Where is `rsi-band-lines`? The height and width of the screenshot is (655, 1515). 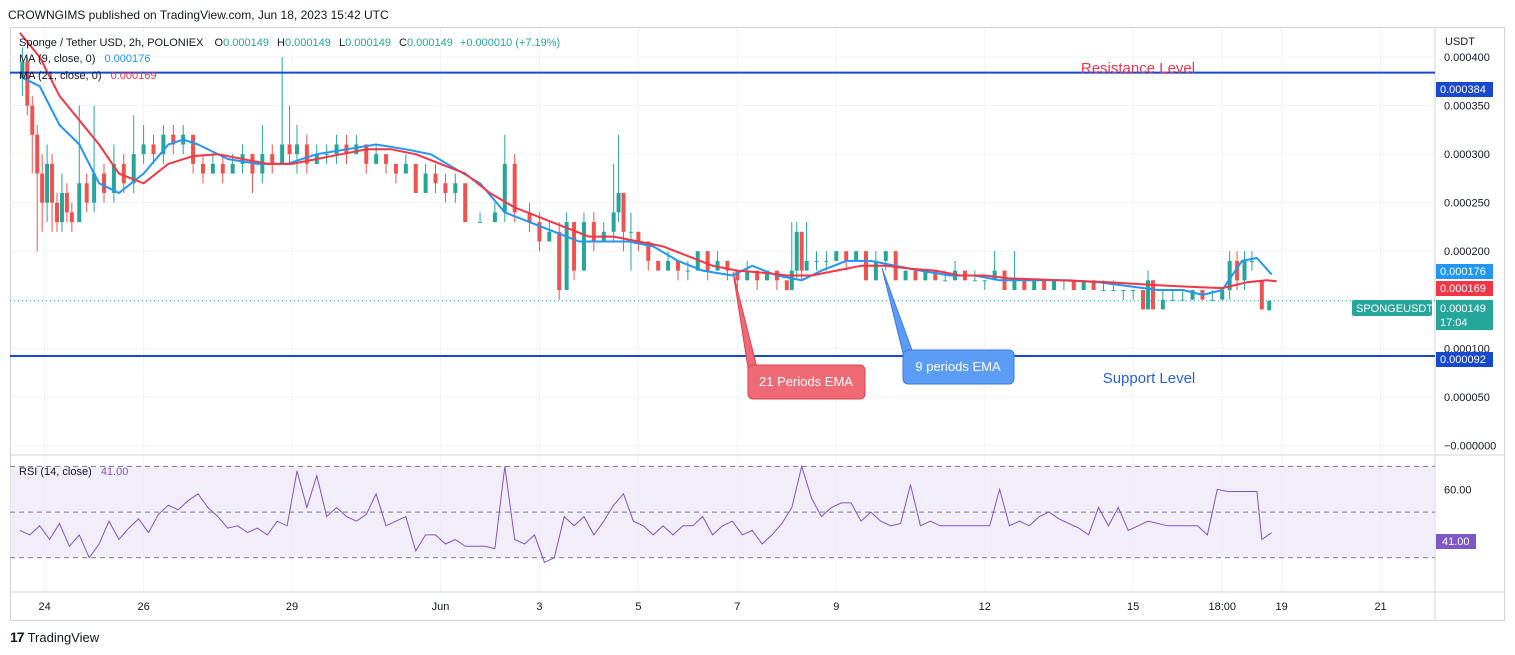 rsi-band-lines is located at coordinates (722, 512).